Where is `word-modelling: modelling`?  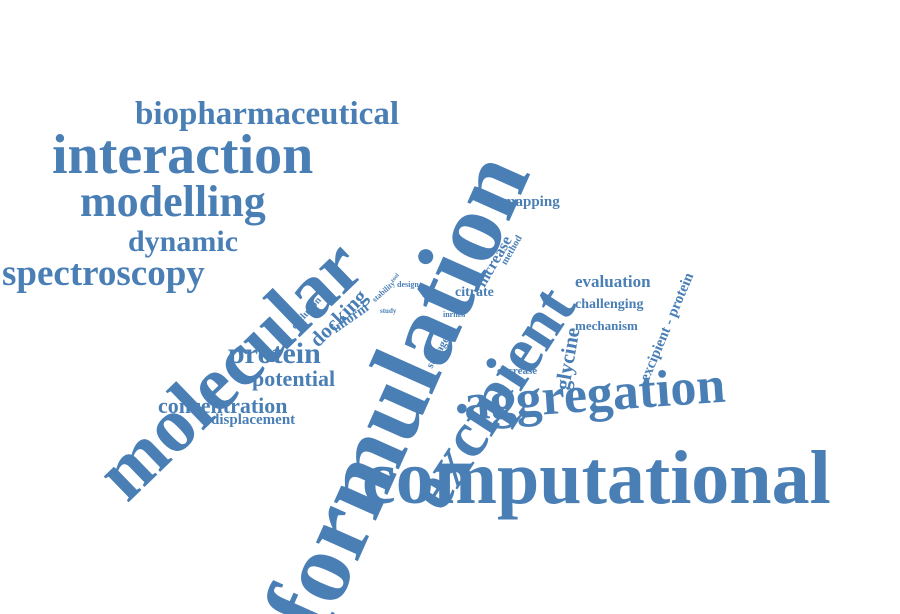
word-modelling: modelling is located at coordinates (173, 201).